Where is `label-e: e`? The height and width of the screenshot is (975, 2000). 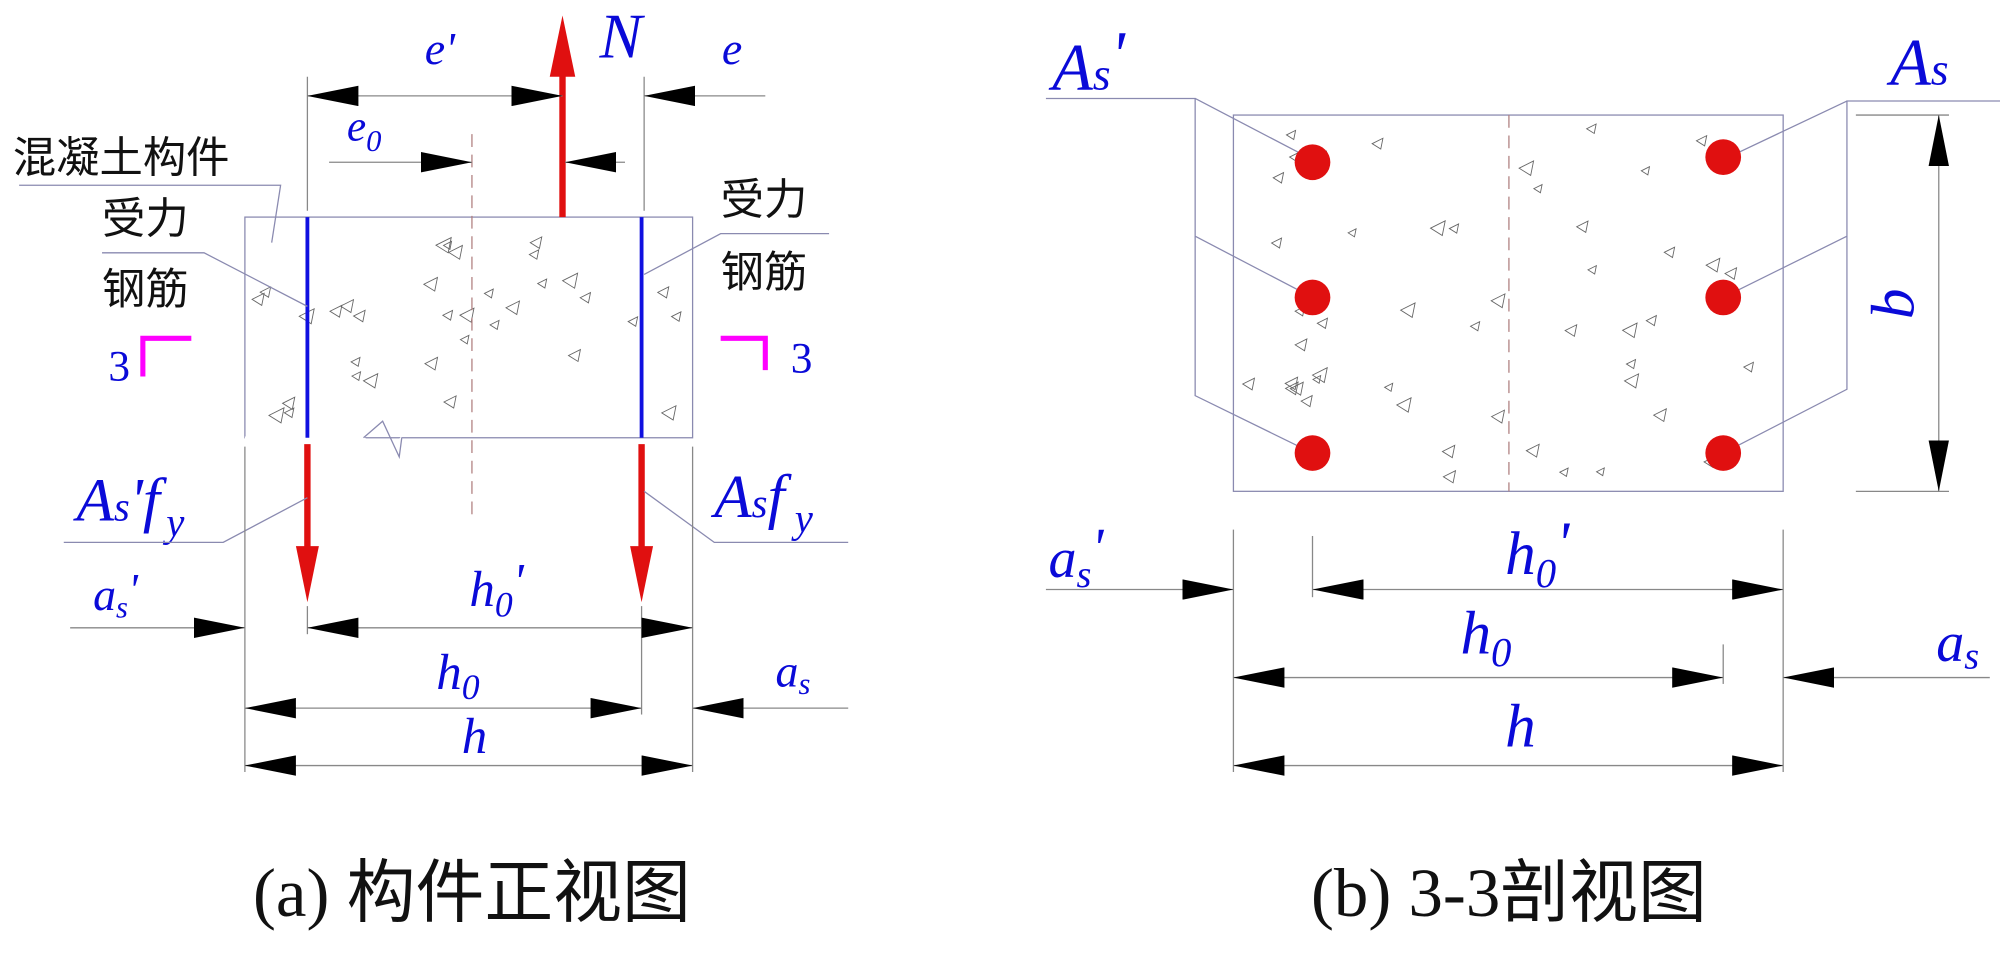 label-e: e is located at coordinates (732, 48).